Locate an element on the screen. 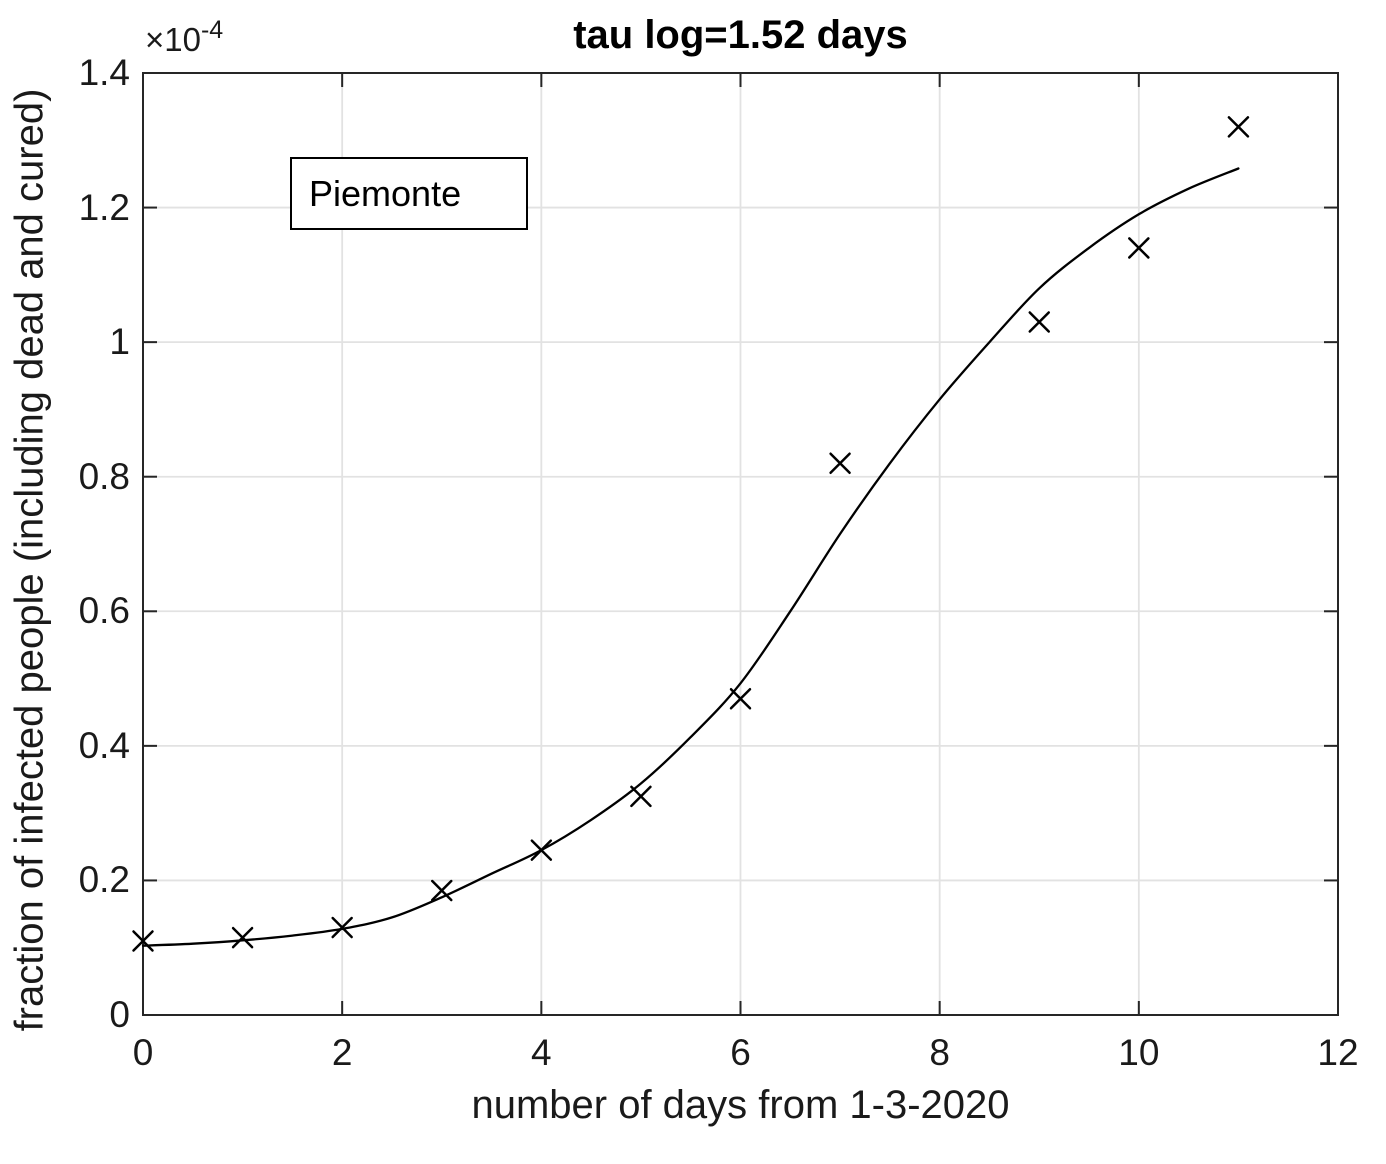  y-axis-exponent-label: ×10⁻⁴ is located at coordinates (184, 37).